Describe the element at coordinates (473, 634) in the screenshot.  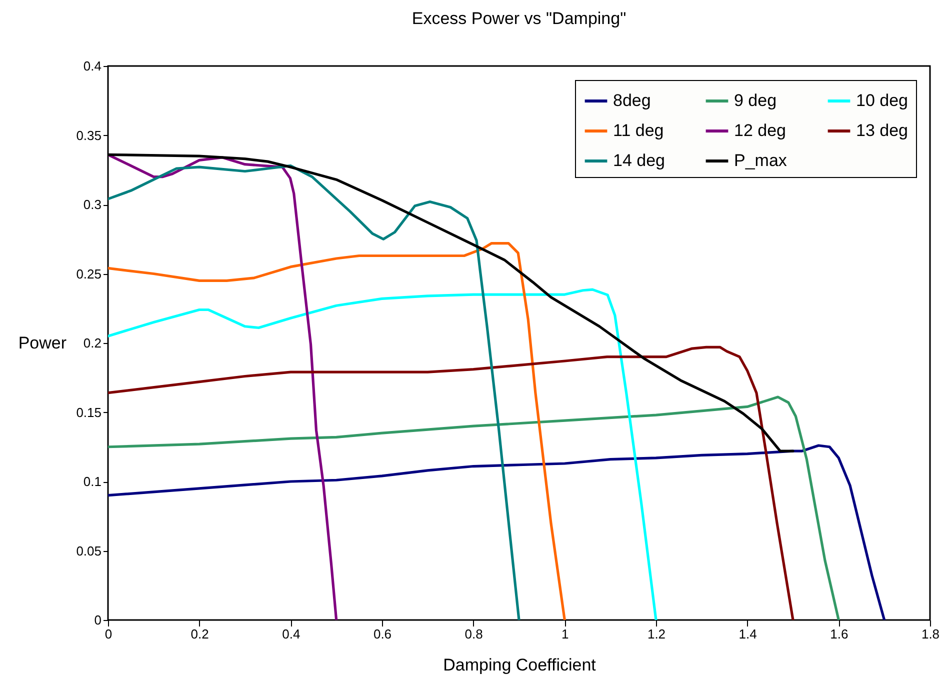
I see `x-tick-label: 0.8` at that location.